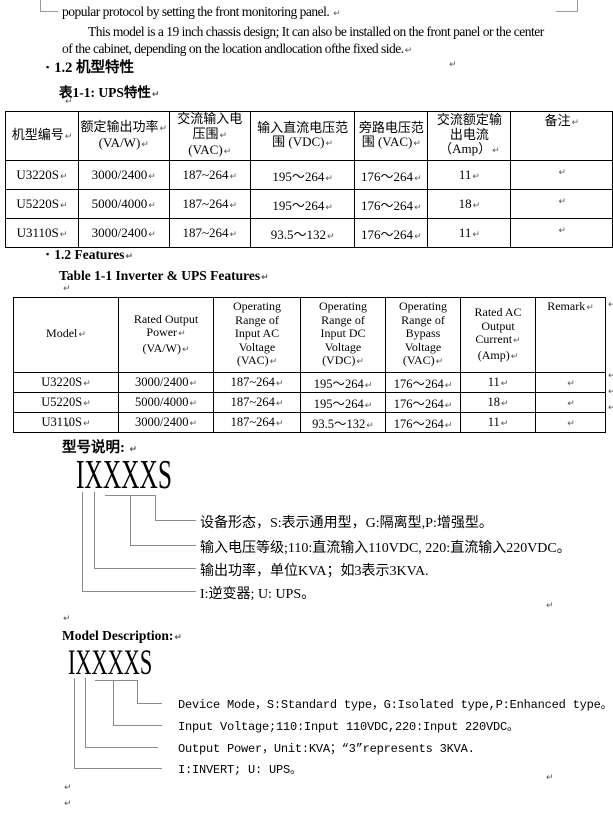 The width and height of the screenshot is (613, 813). Describe the element at coordinates (42, 136) in the screenshot. I see `header-cell-model: 机型编号↵` at that location.